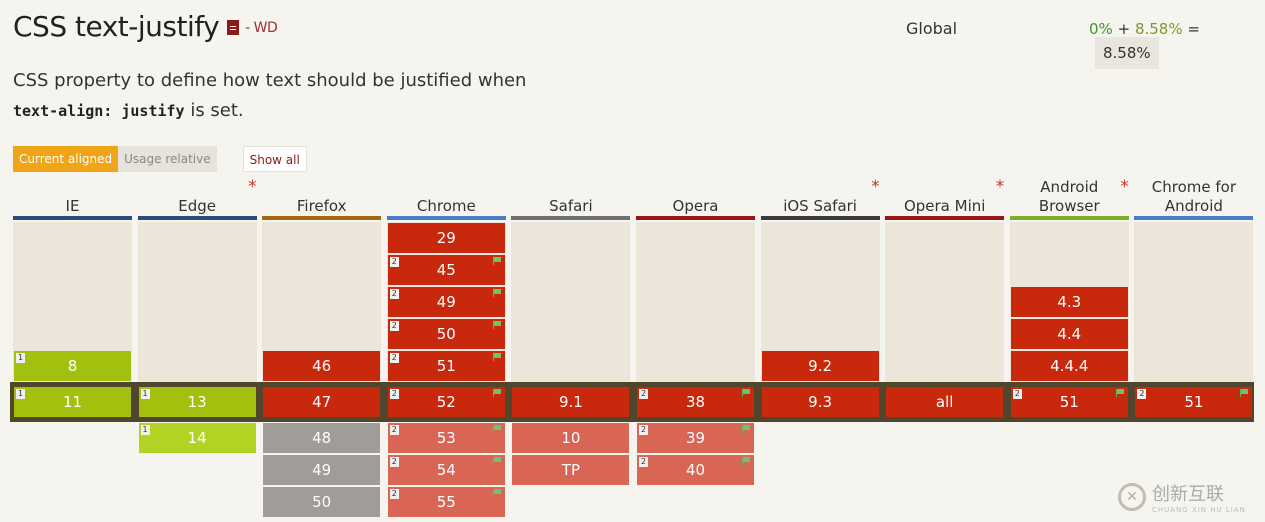 This screenshot has width=1265, height=522. I want to click on version-cell: 52 2, so click(446, 402).